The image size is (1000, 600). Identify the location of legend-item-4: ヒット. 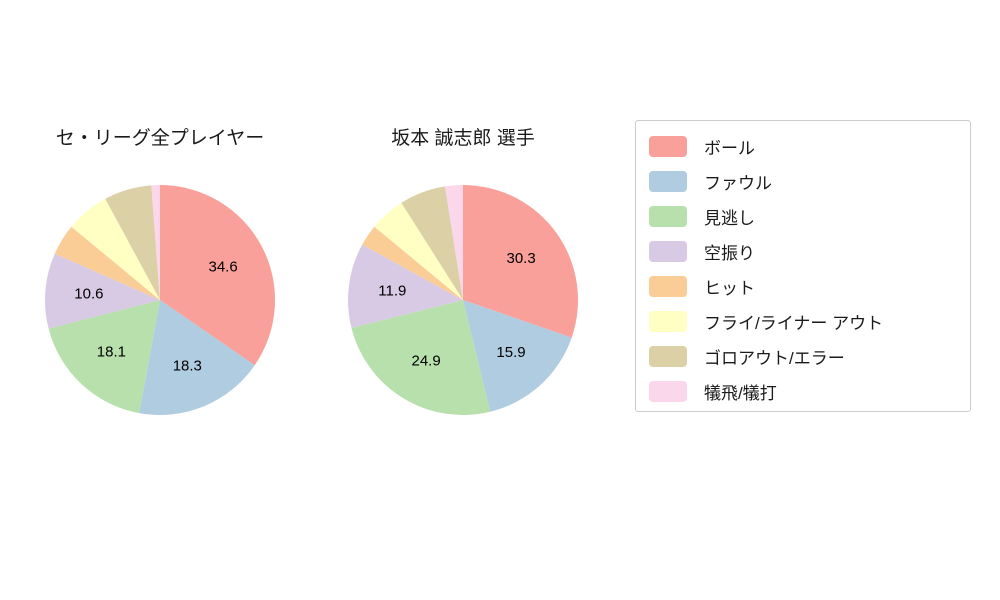
(809, 286).